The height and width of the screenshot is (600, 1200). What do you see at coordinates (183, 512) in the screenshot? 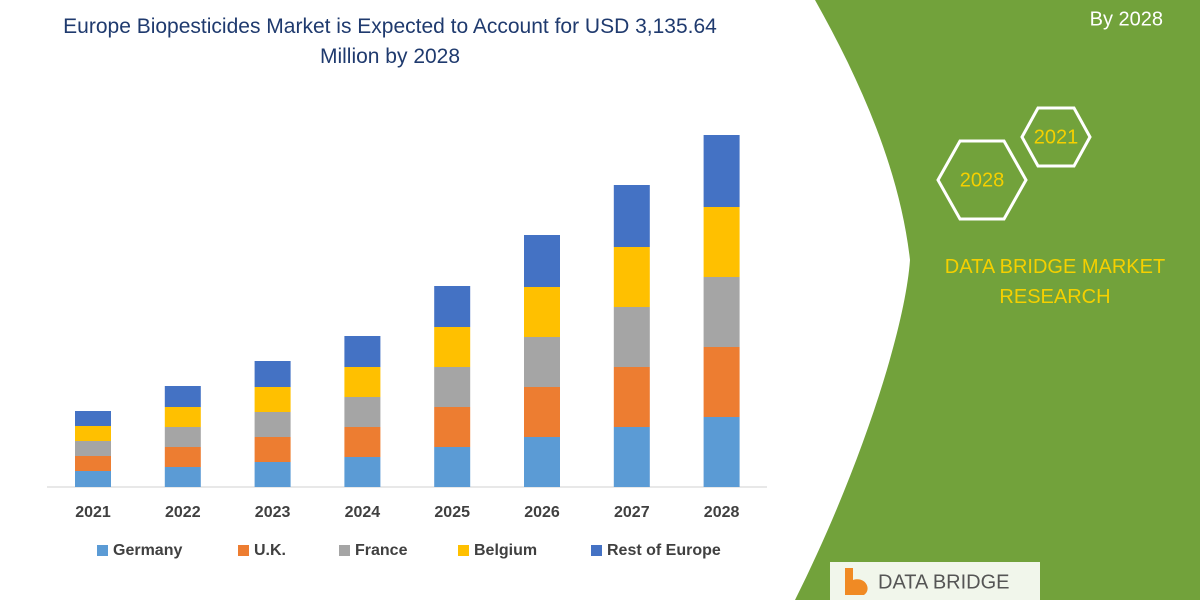
I see `x-tick-label: 2022` at bounding box center [183, 512].